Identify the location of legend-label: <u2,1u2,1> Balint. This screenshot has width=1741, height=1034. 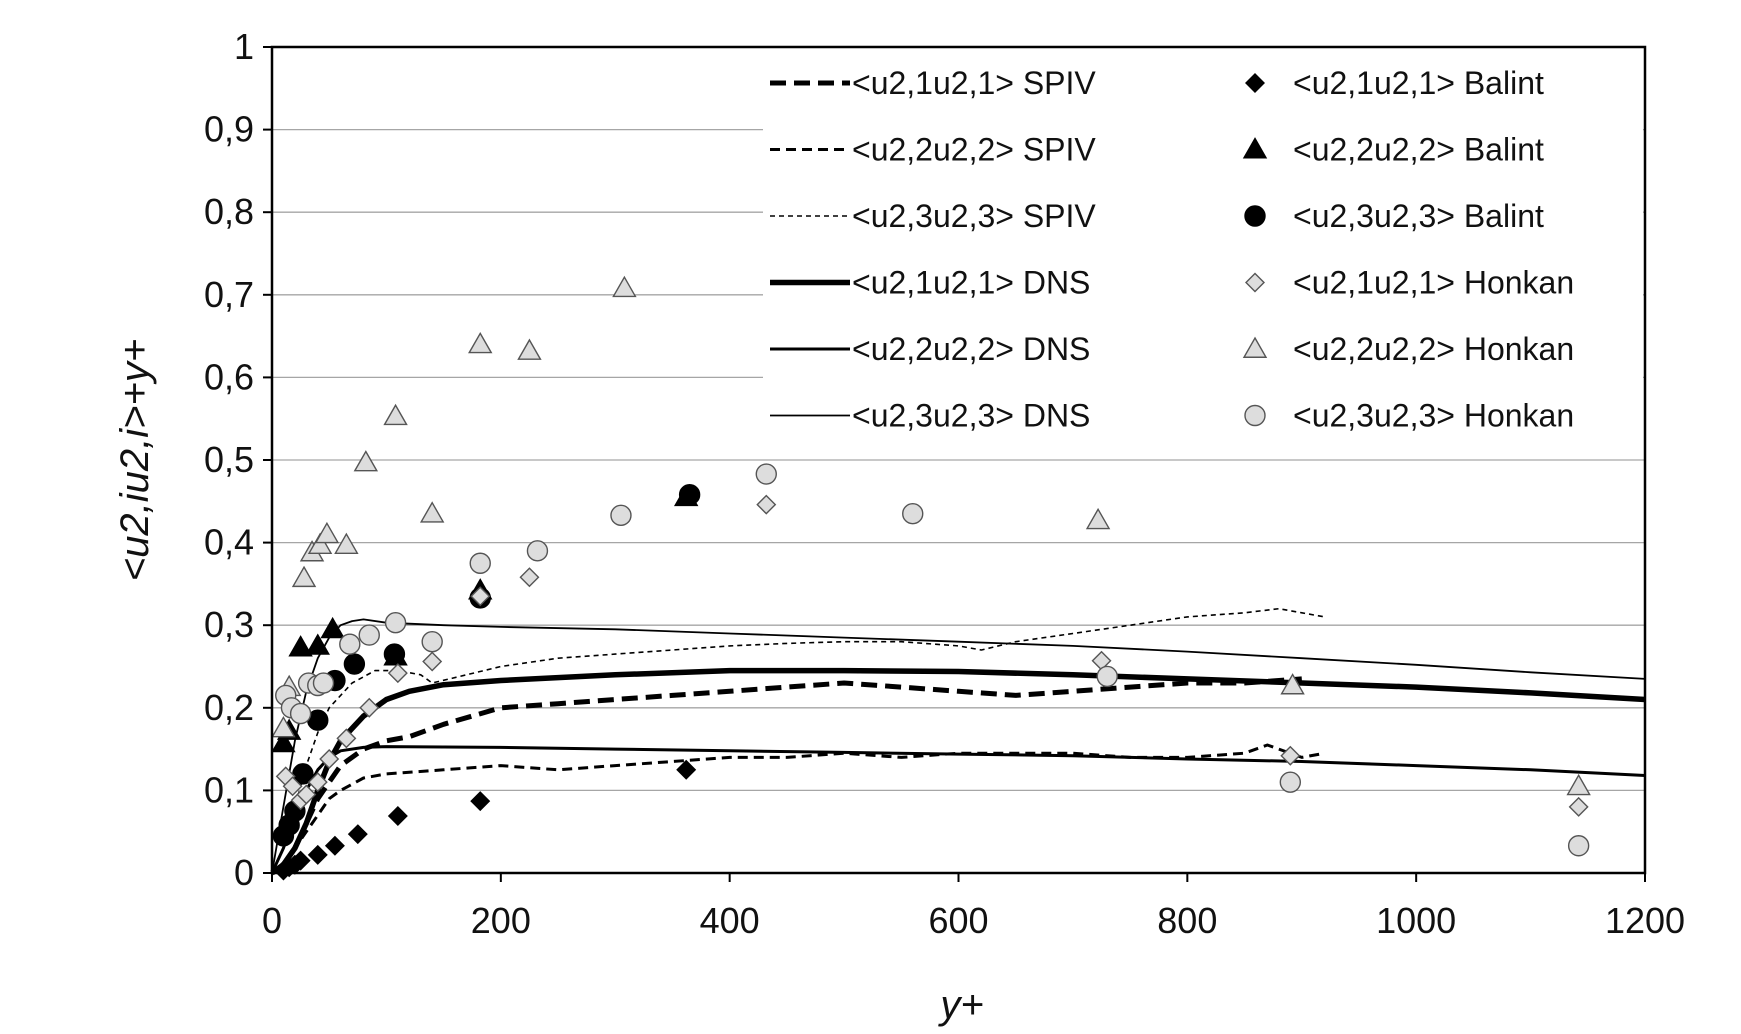
(1418, 83).